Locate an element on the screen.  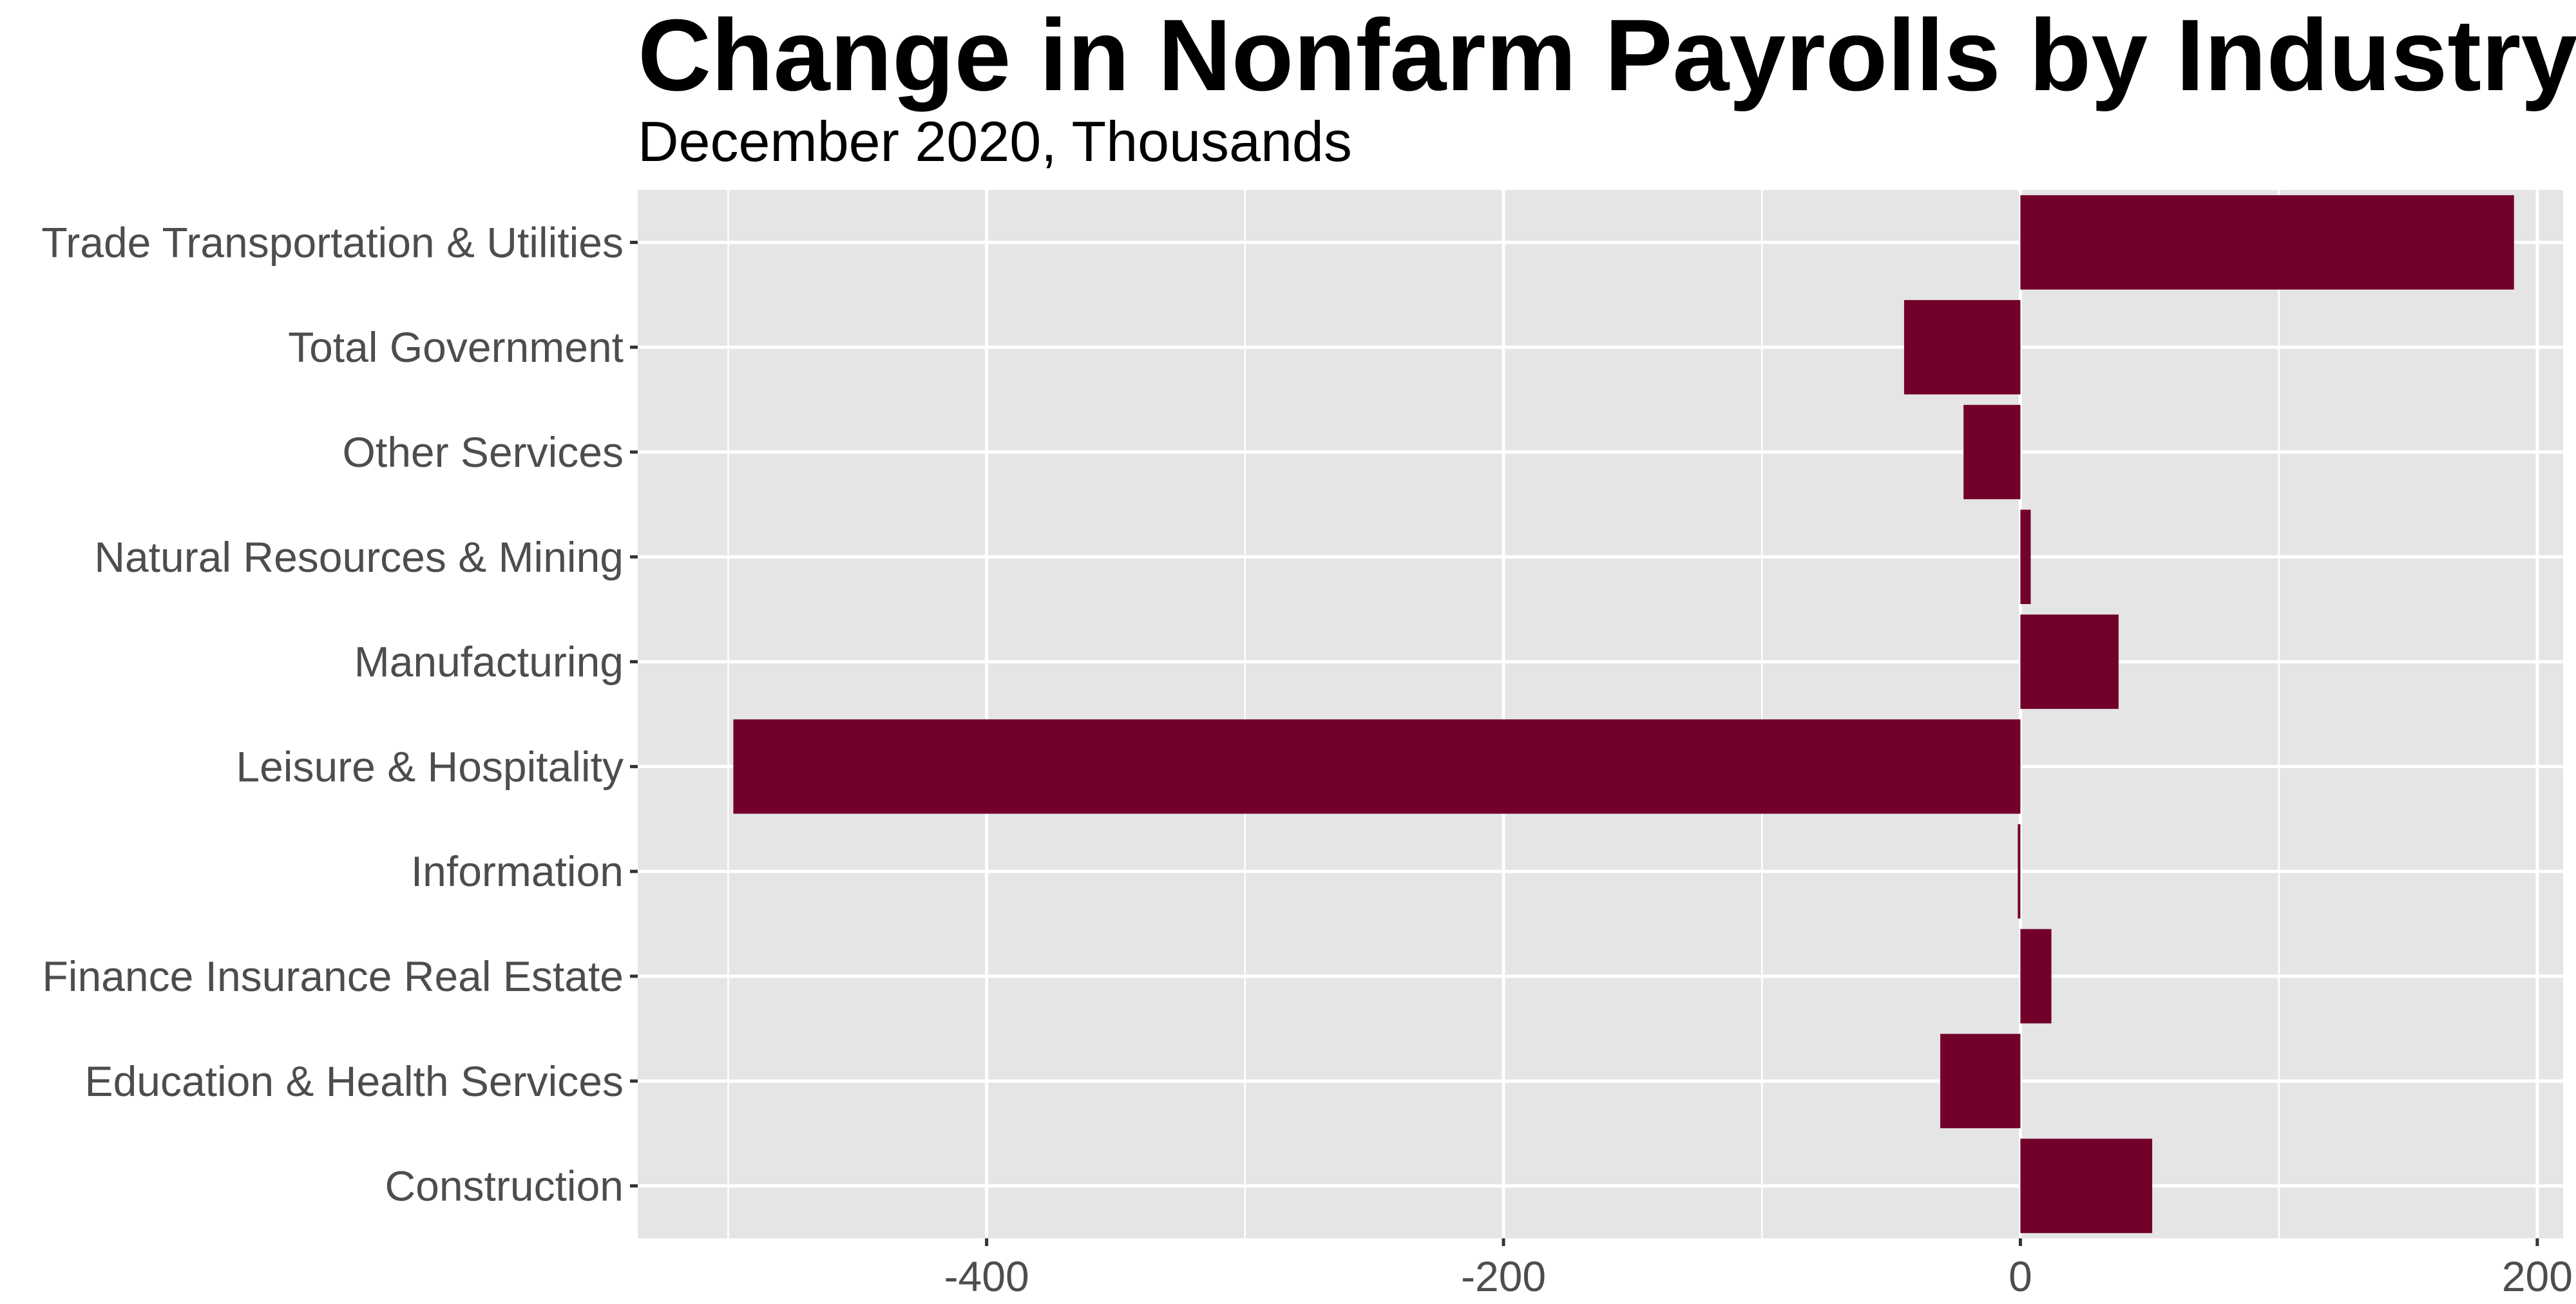
y-tick-label: Education & Health Services is located at coordinates (354, 1081).